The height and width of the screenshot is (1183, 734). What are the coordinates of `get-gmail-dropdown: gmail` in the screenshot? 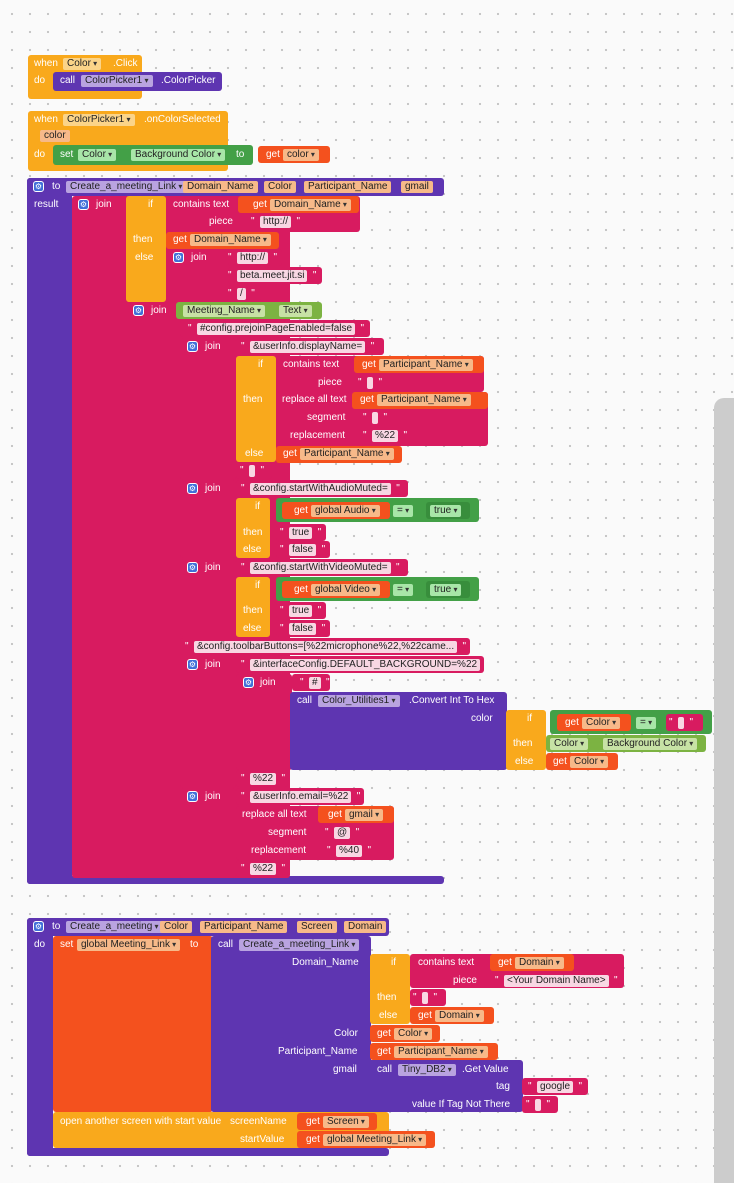 It's located at (364, 815).